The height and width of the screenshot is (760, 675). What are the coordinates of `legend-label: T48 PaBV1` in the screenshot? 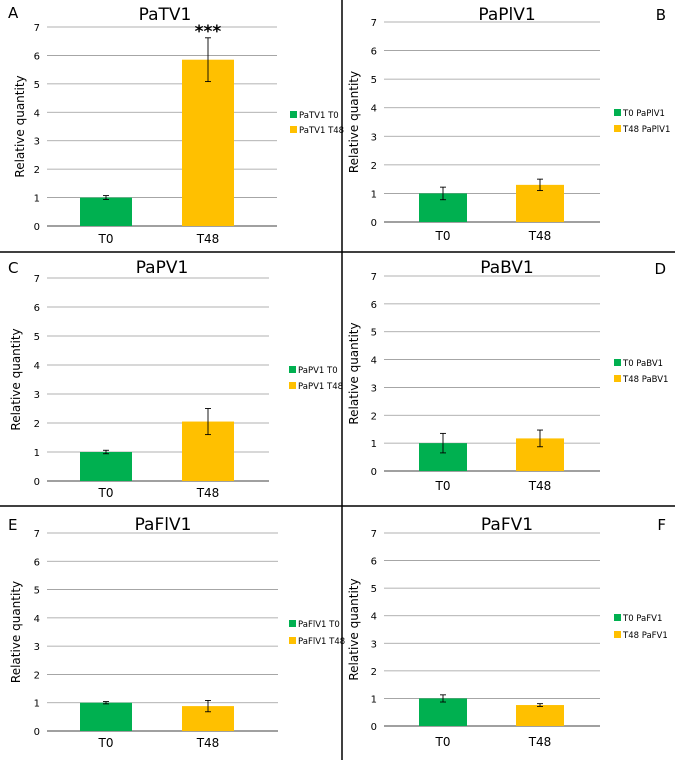 It's located at (645, 380).